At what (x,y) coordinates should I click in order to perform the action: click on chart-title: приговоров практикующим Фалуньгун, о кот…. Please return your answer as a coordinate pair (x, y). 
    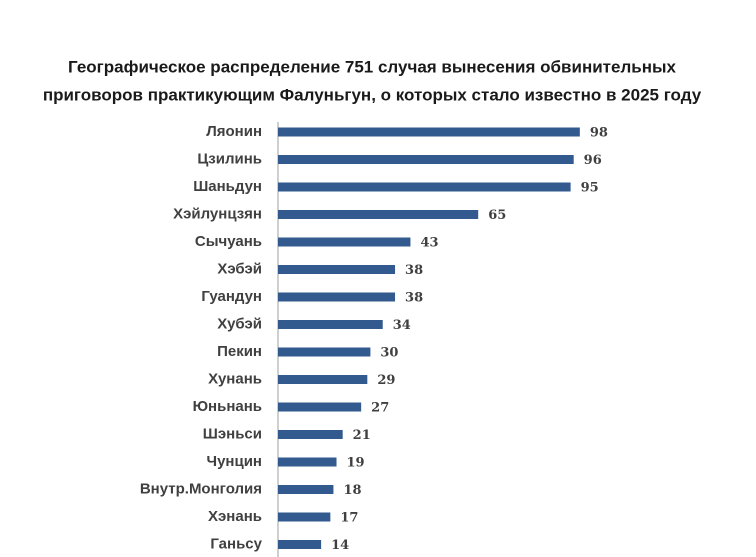
    Looking at the image, I should click on (372, 94).